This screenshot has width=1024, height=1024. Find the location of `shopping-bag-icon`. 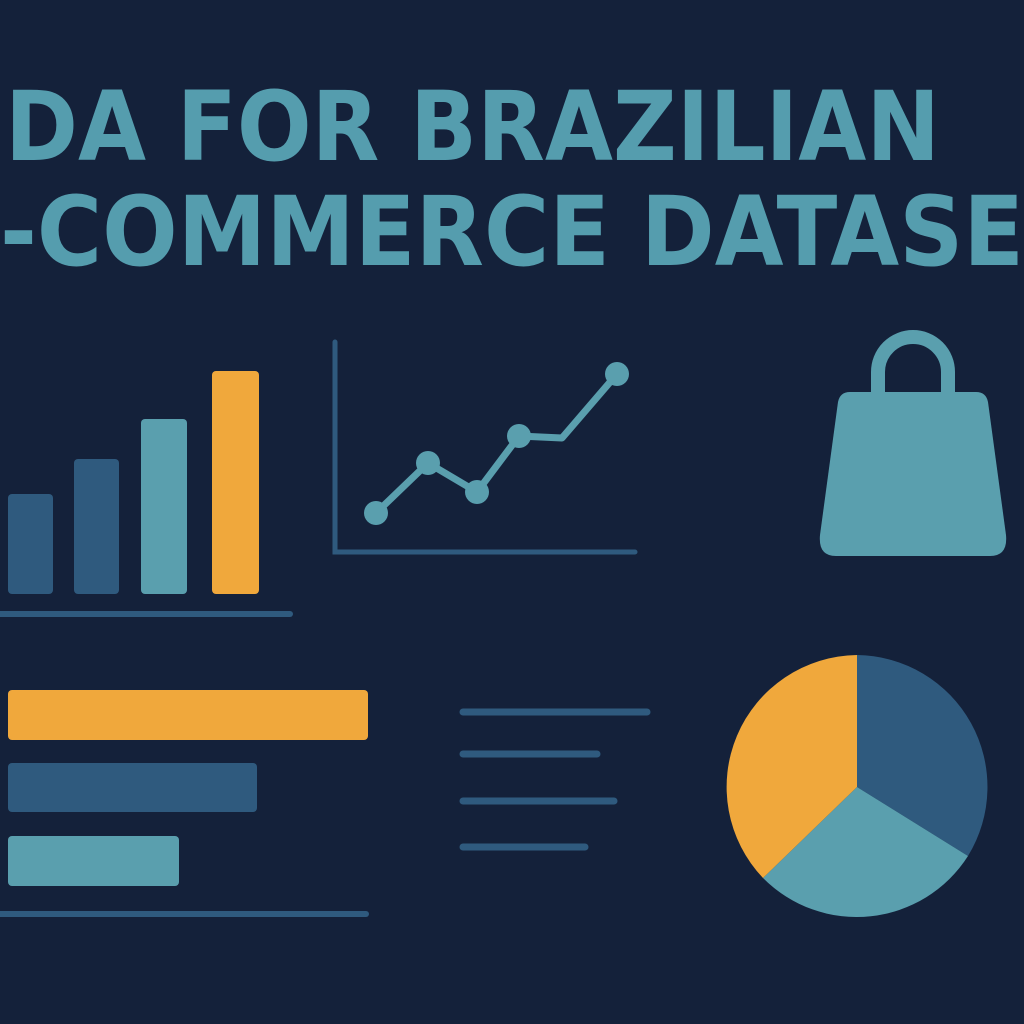

shopping-bag-icon is located at coordinates (913, 443).